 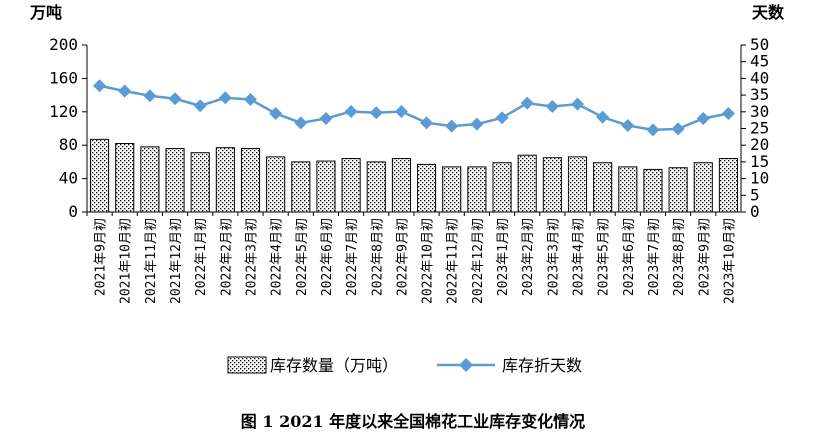 I want to click on x-tick-label: 2022年8月初, so click(x=377, y=257).